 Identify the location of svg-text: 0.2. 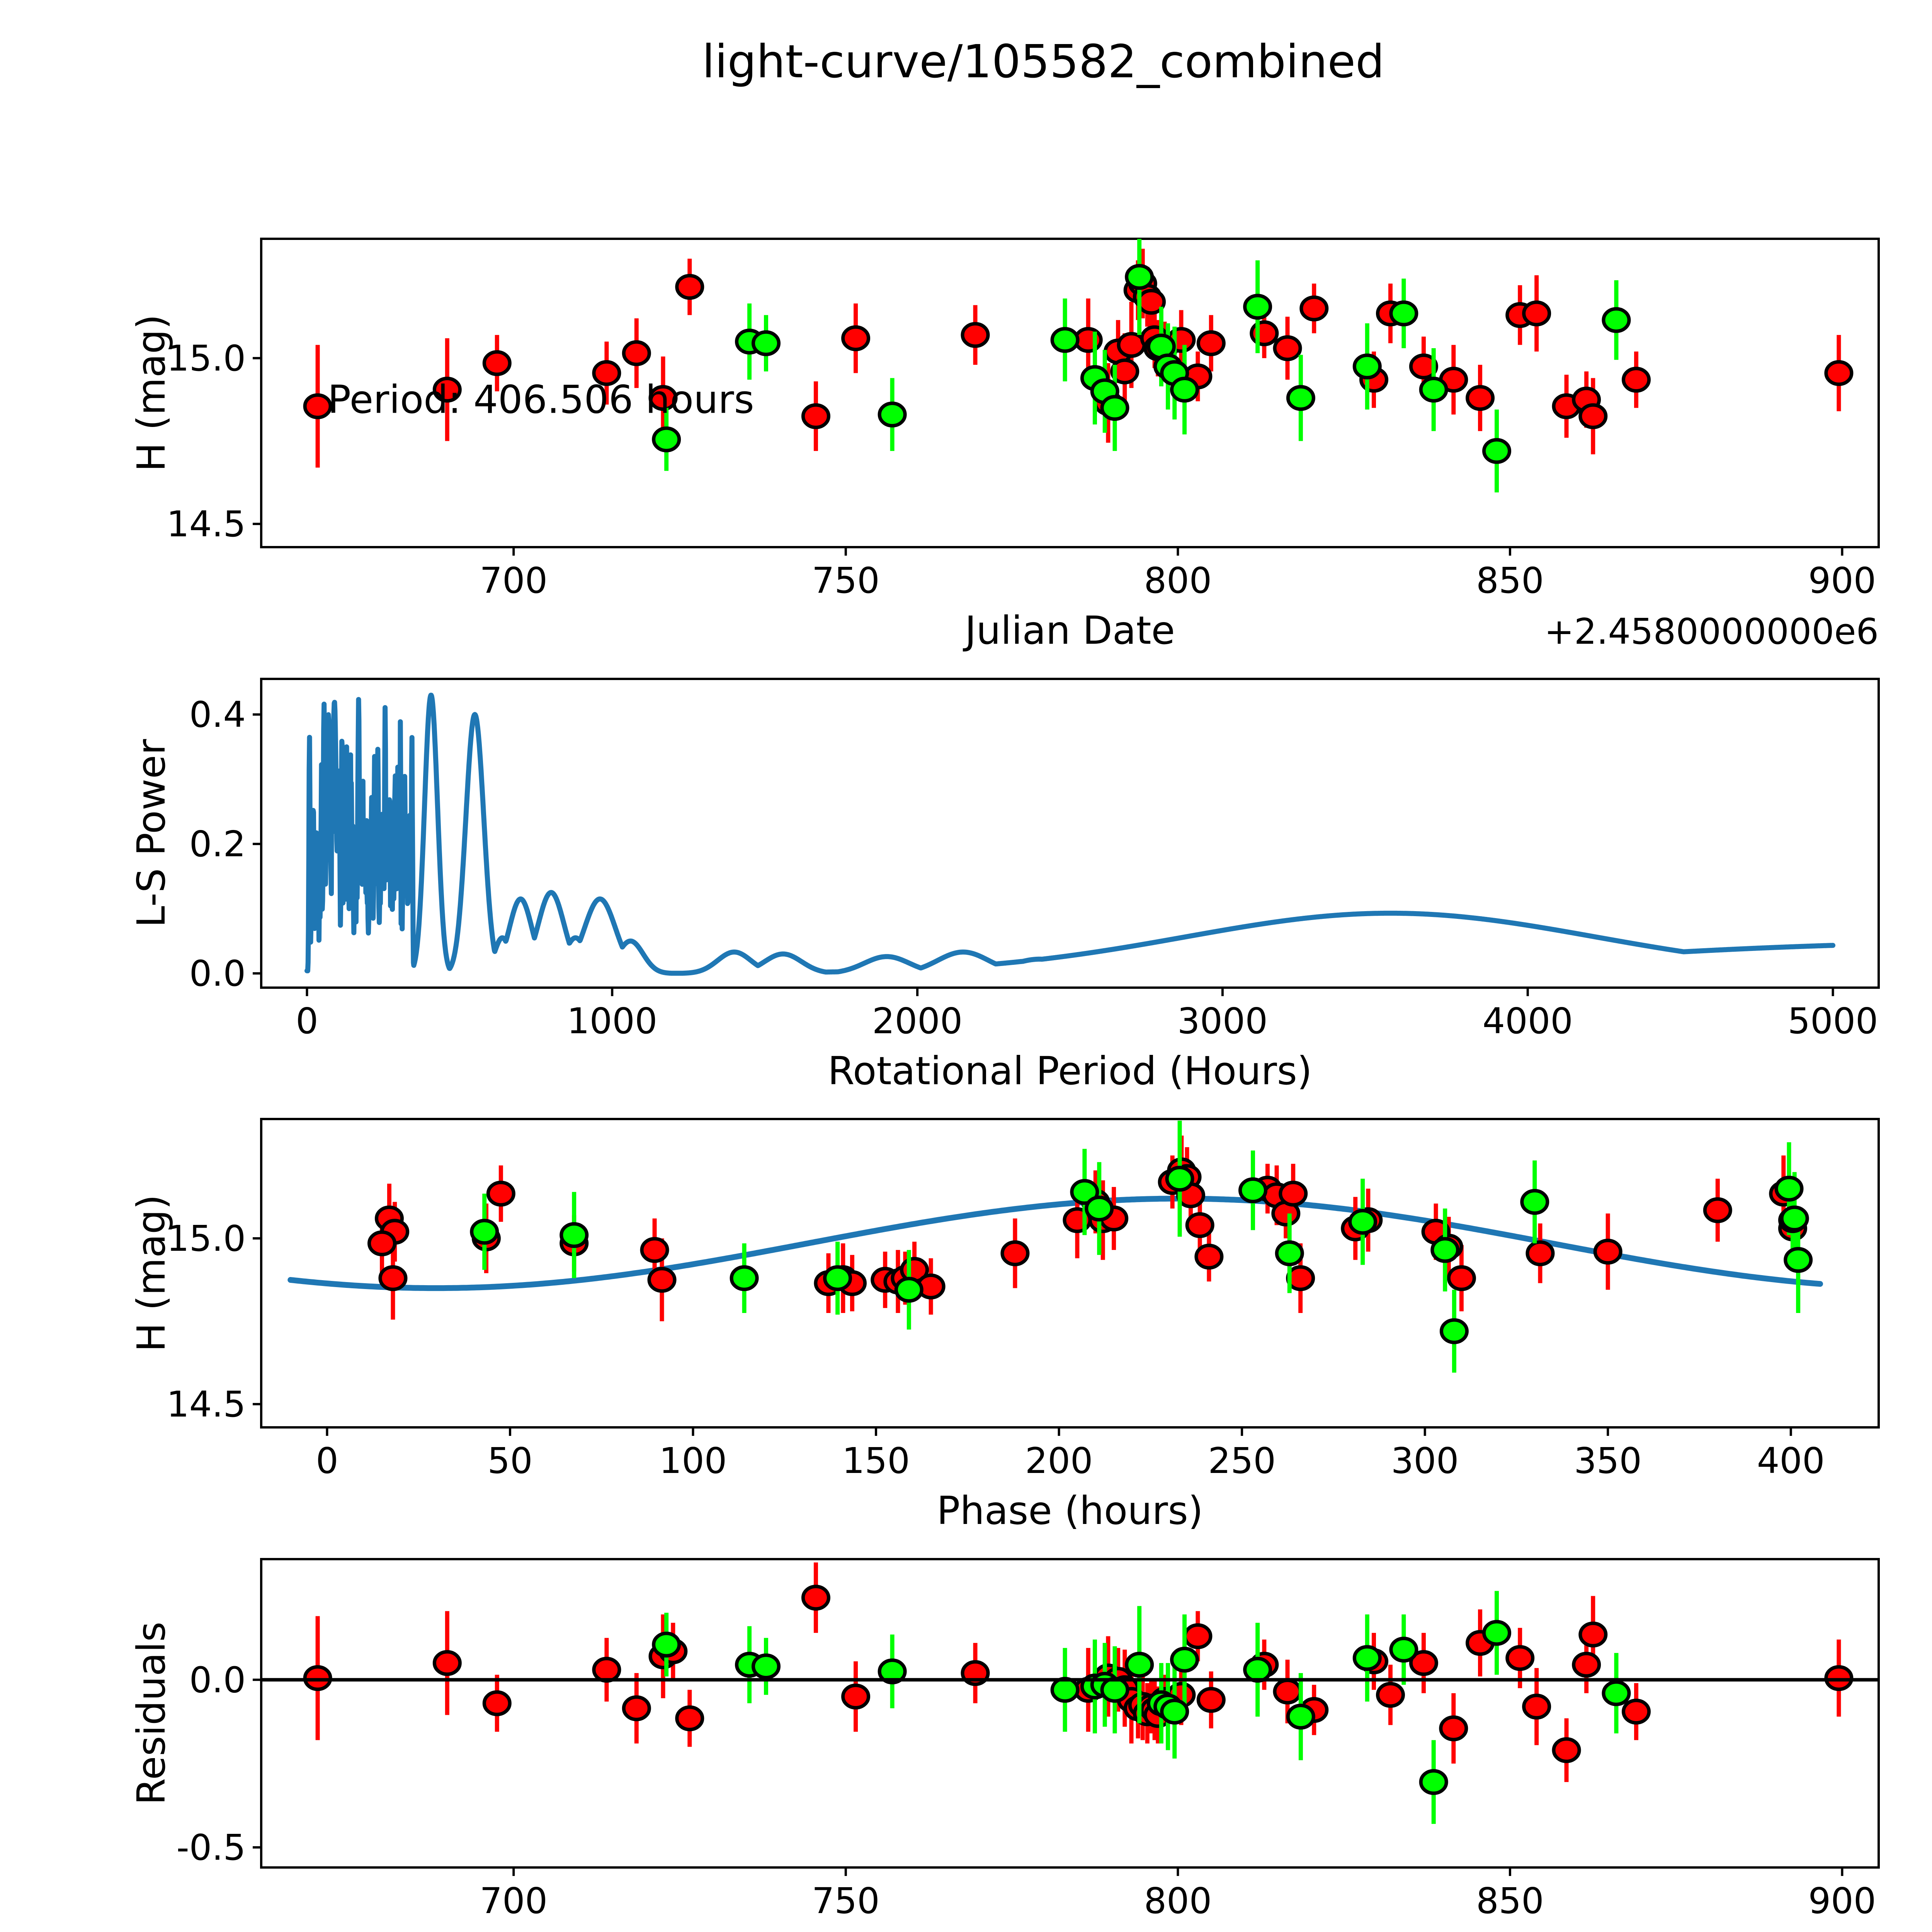
(218, 844).